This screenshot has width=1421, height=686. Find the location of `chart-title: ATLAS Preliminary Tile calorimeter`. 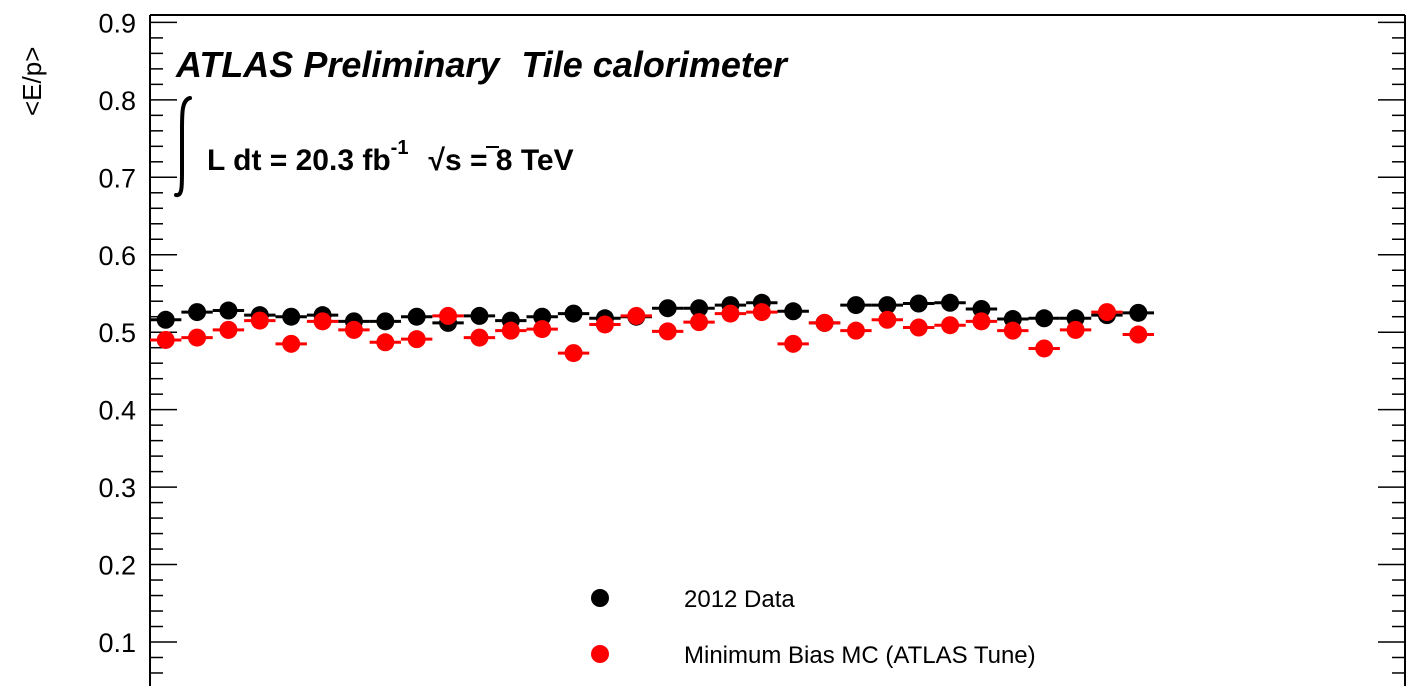

chart-title: ATLAS Preliminary Tile calorimeter is located at coordinates (482, 64).